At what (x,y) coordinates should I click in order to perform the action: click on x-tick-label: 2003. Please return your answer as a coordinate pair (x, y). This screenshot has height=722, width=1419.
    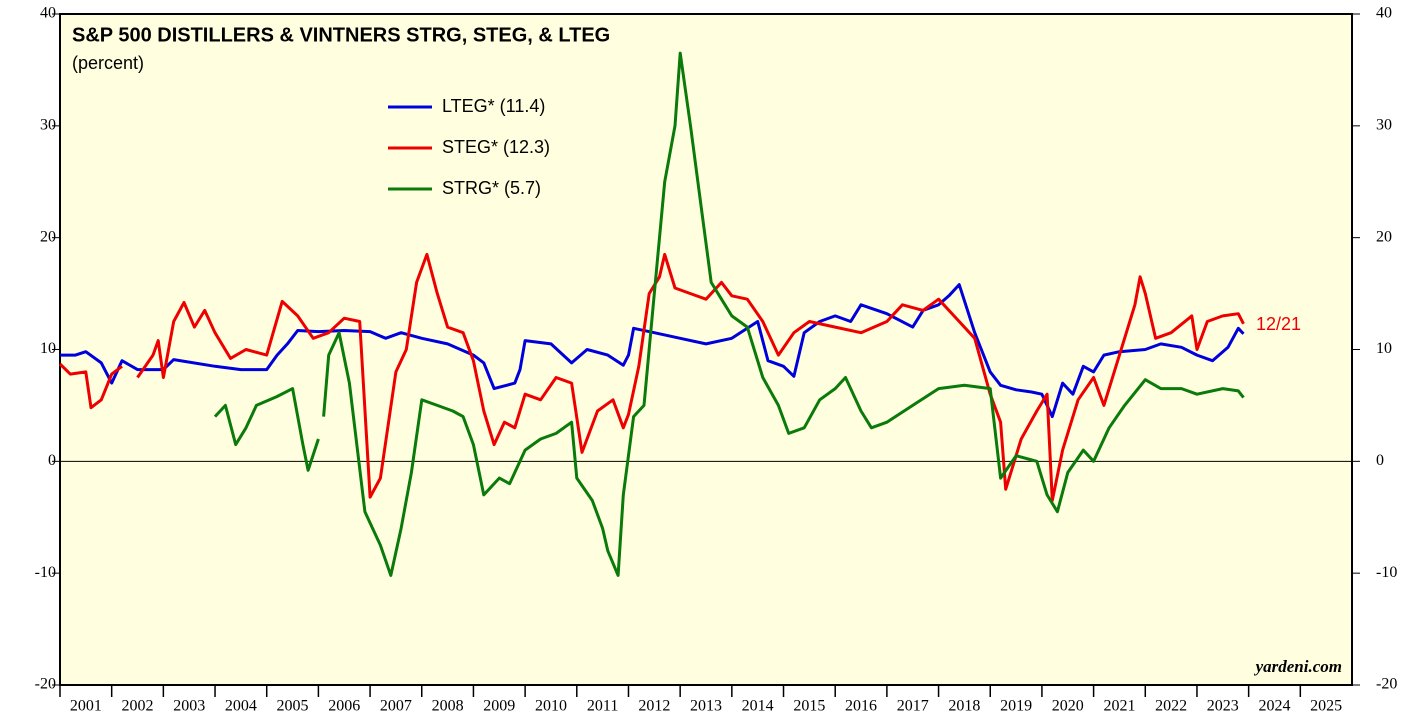
    Looking at the image, I should click on (189, 706).